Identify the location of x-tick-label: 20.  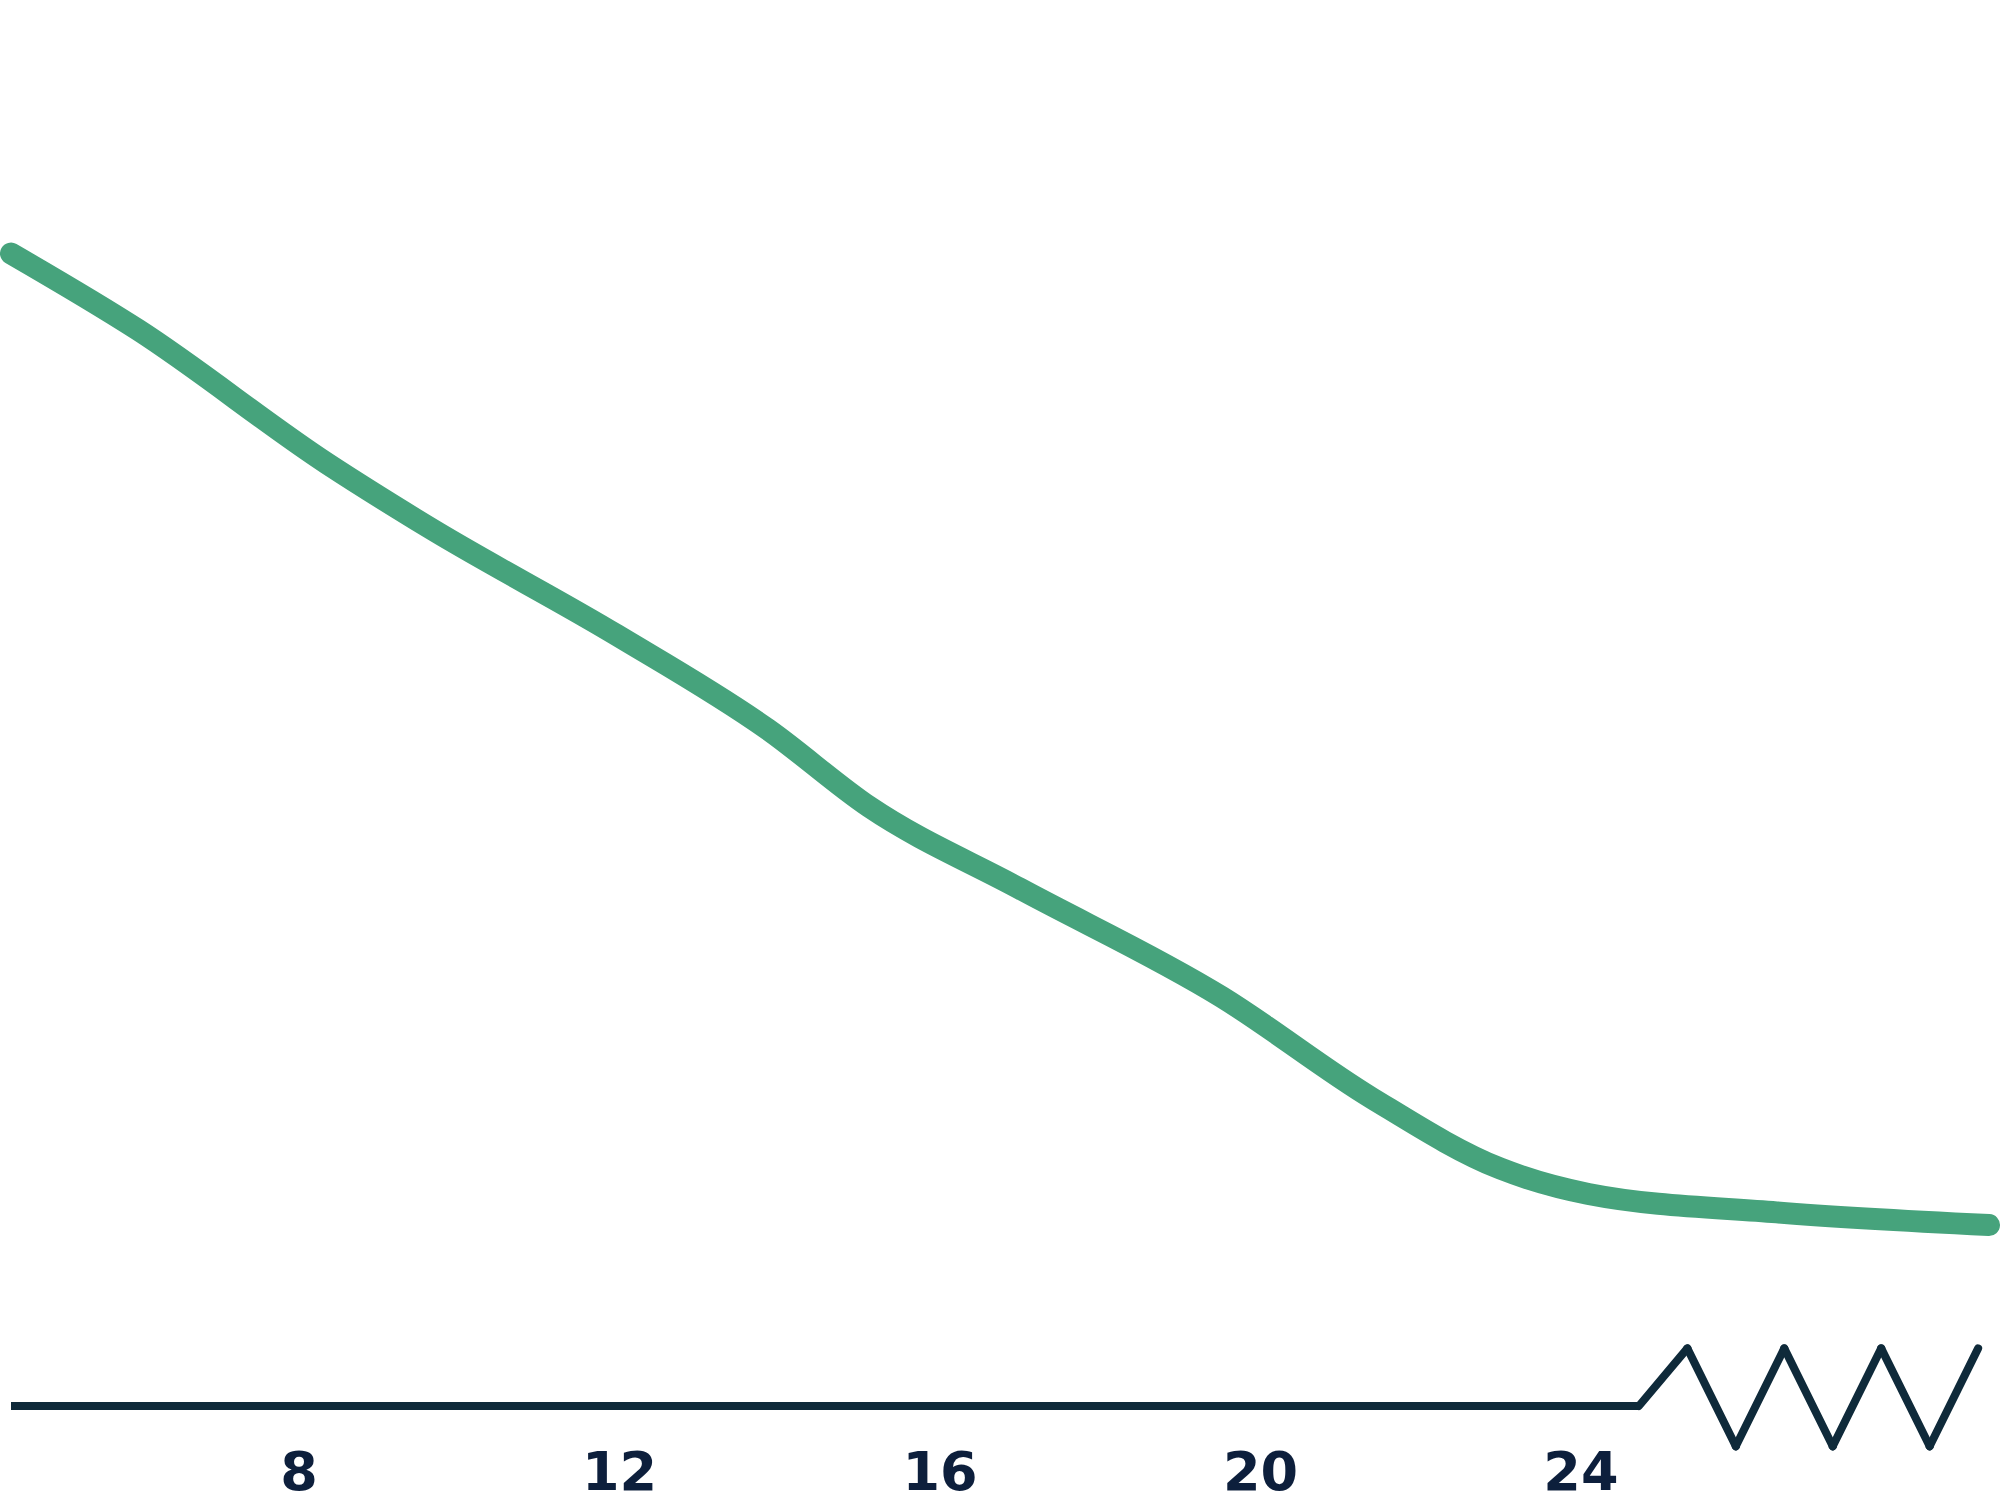
(1260, 1469).